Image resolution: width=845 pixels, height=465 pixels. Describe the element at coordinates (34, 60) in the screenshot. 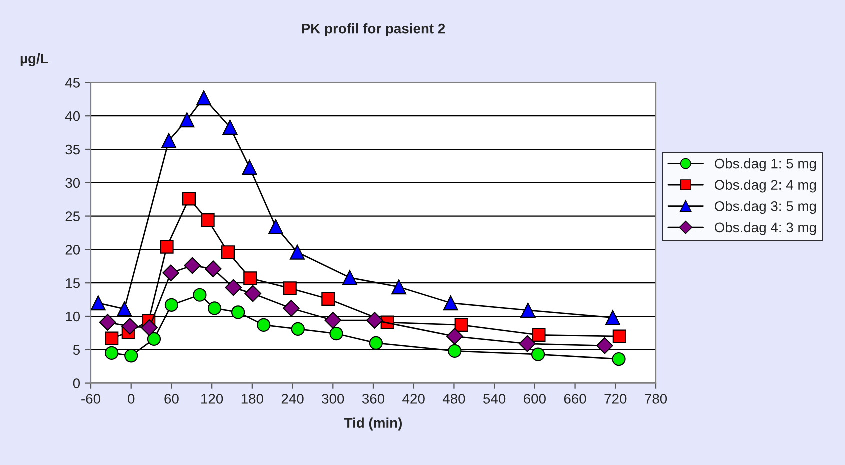

I see `y-axis-title: µg/L` at that location.